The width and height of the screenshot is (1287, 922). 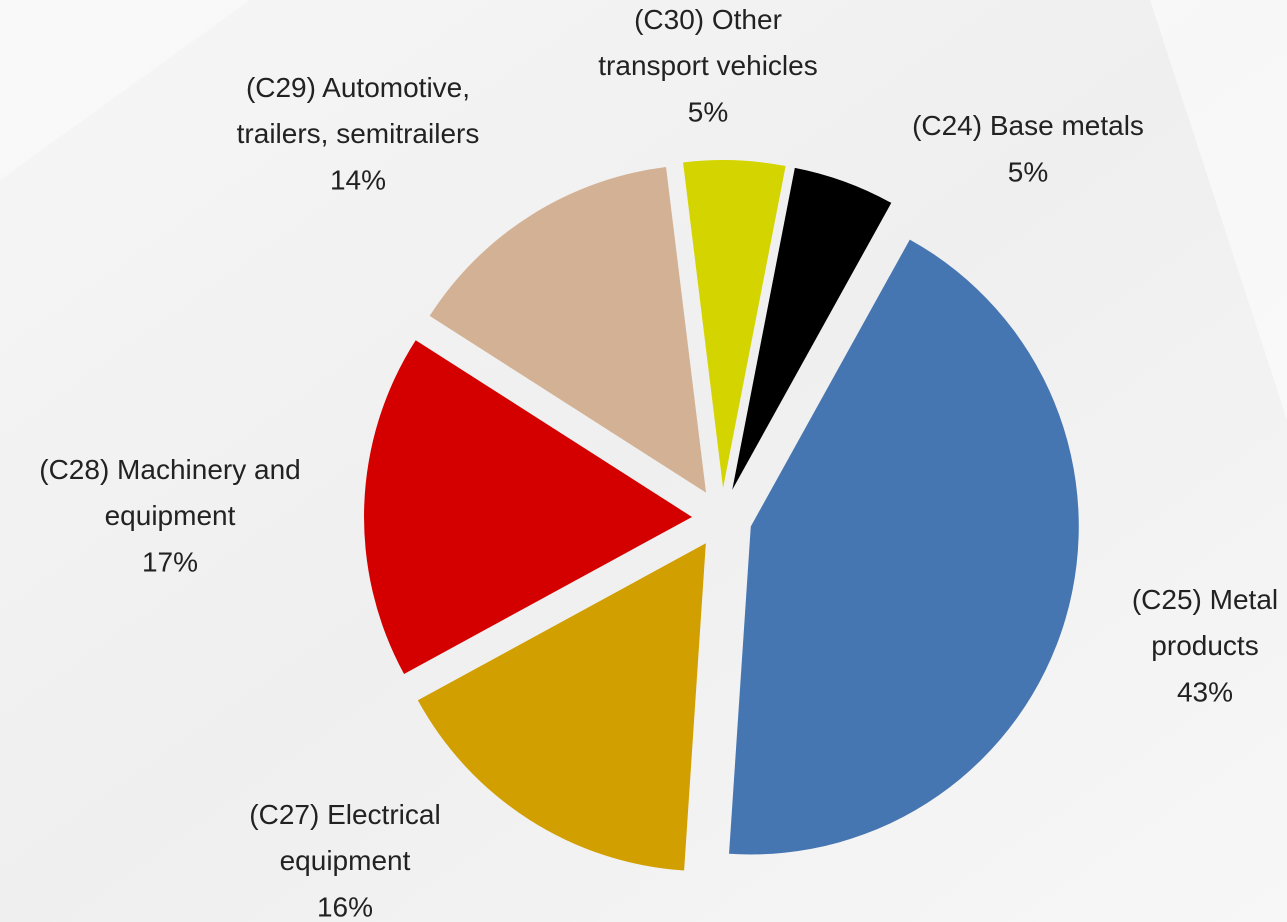 What do you see at coordinates (1205, 691) in the screenshot?
I see `slice-value-label: 43%` at bounding box center [1205, 691].